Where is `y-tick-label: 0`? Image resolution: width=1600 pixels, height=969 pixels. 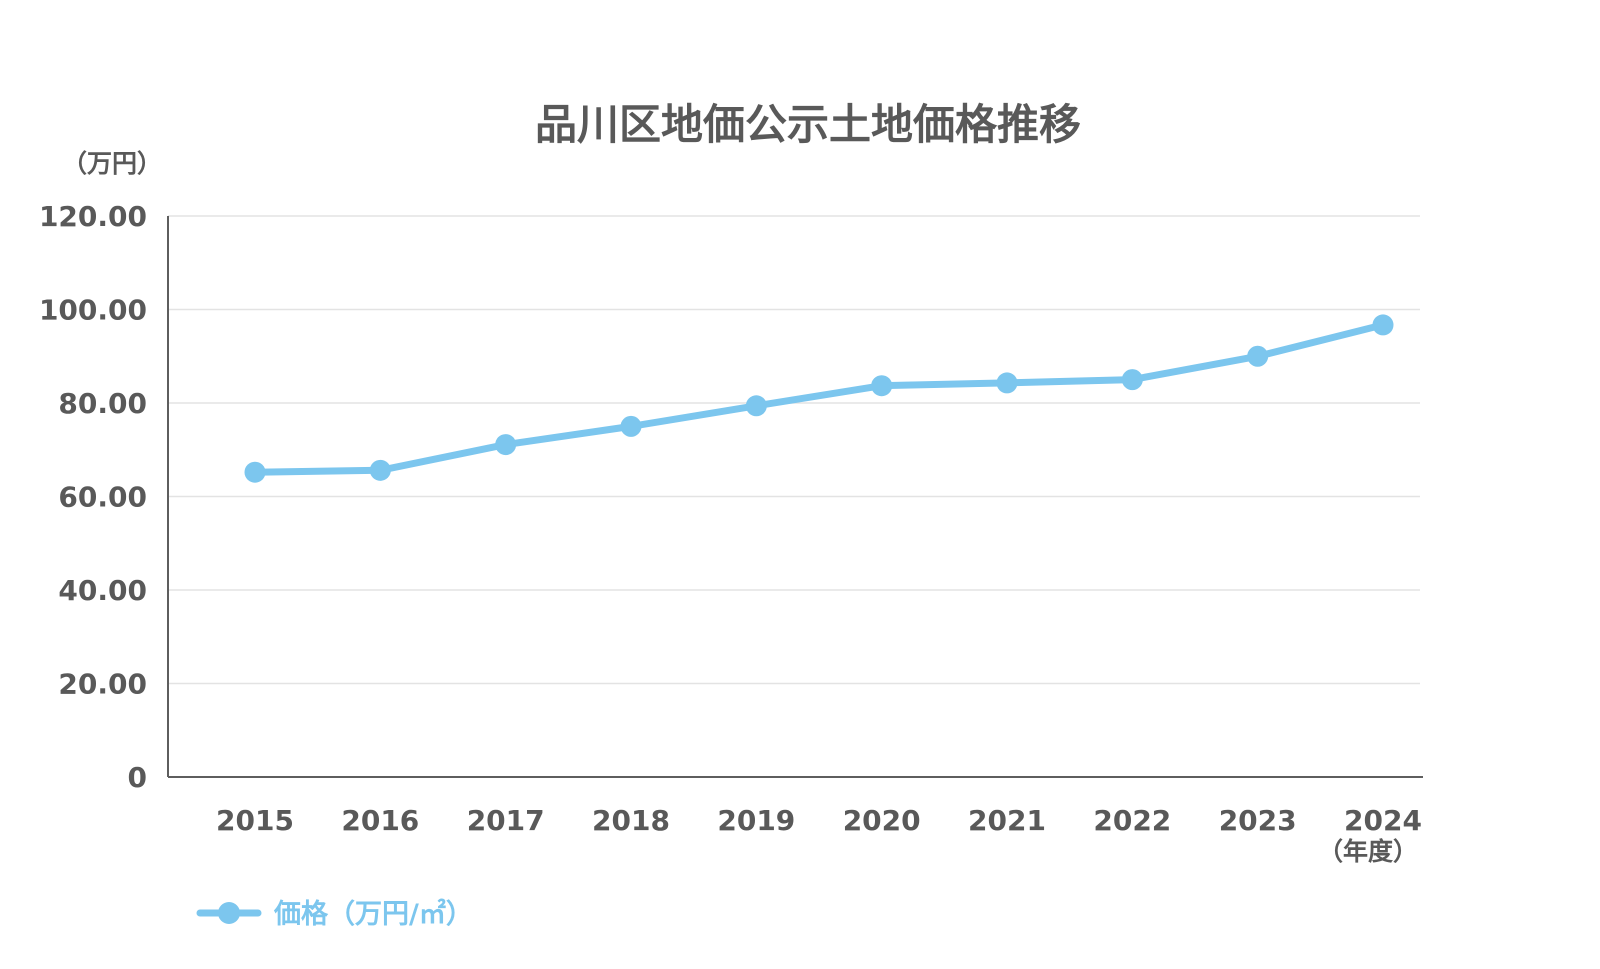
y-tick-label: 0 is located at coordinates (137, 777).